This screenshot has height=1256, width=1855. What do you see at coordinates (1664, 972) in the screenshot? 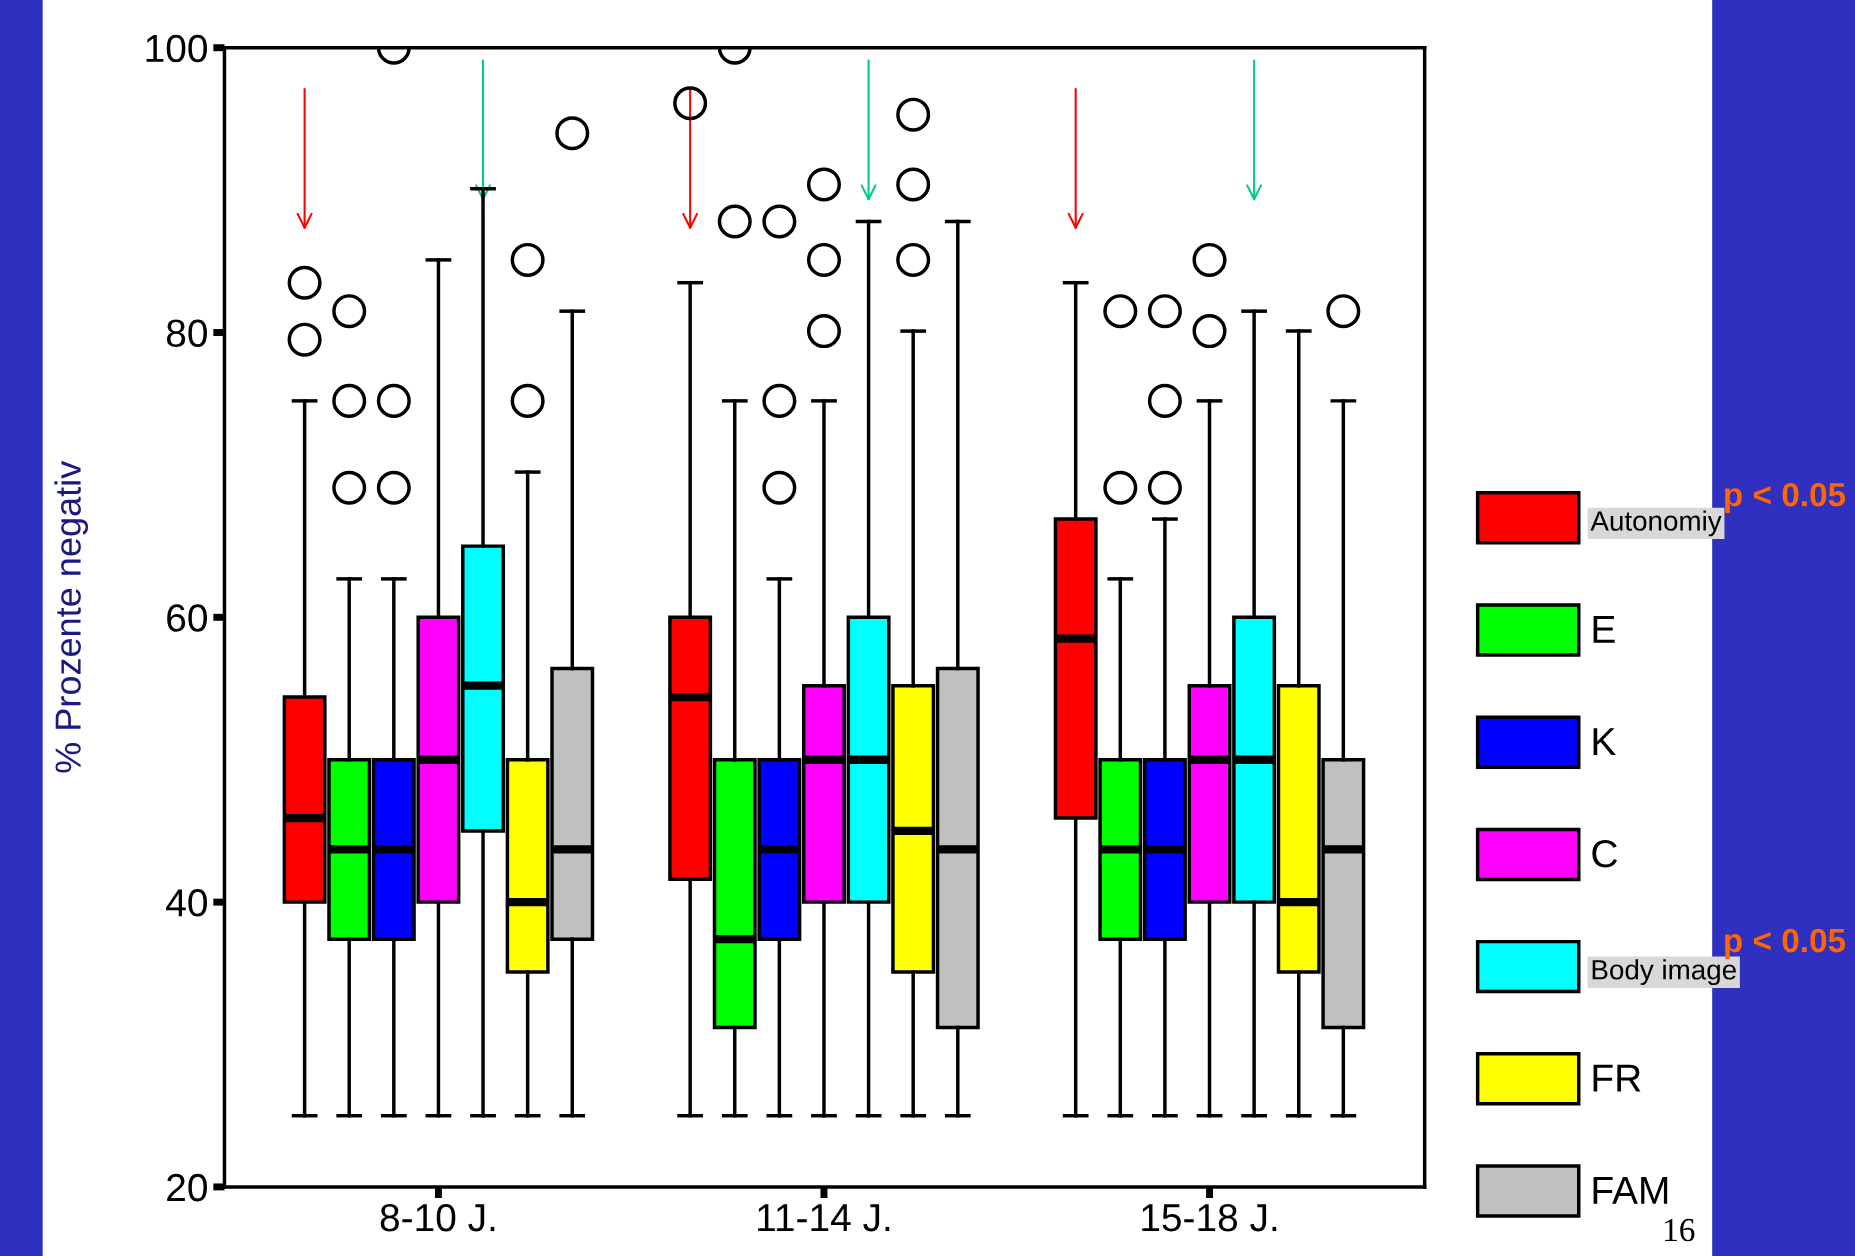
I see `legend-label: Body image` at bounding box center [1664, 972].